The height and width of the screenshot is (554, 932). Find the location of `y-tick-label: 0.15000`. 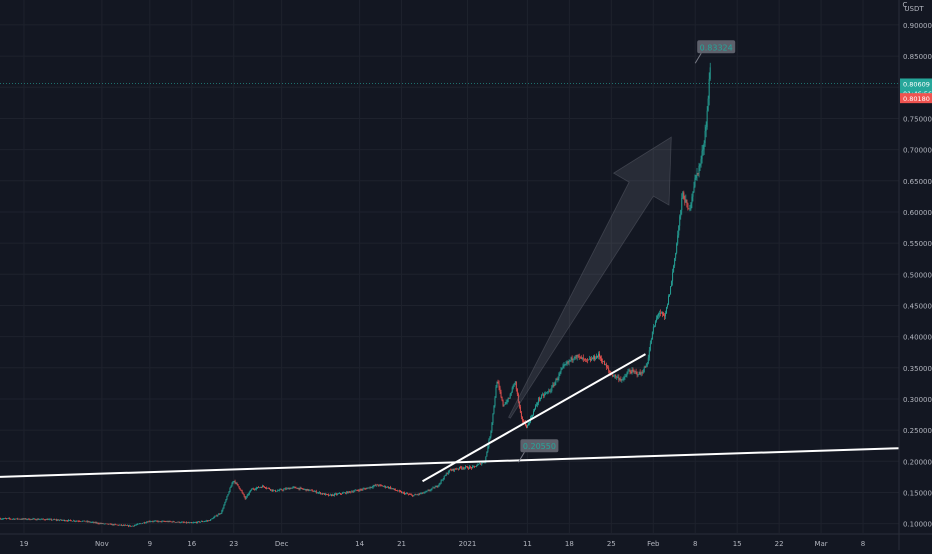

y-tick-label: 0.15000 is located at coordinates (917, 493).